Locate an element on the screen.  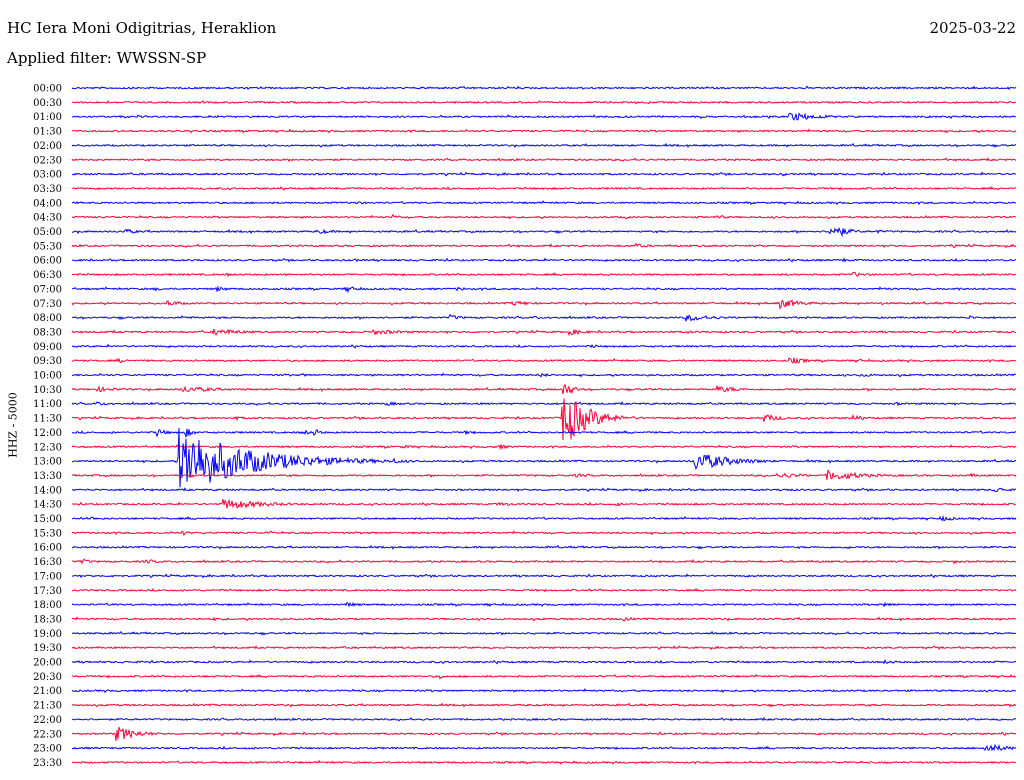
time-label: 08:30 is located at coordinates (47, 332).